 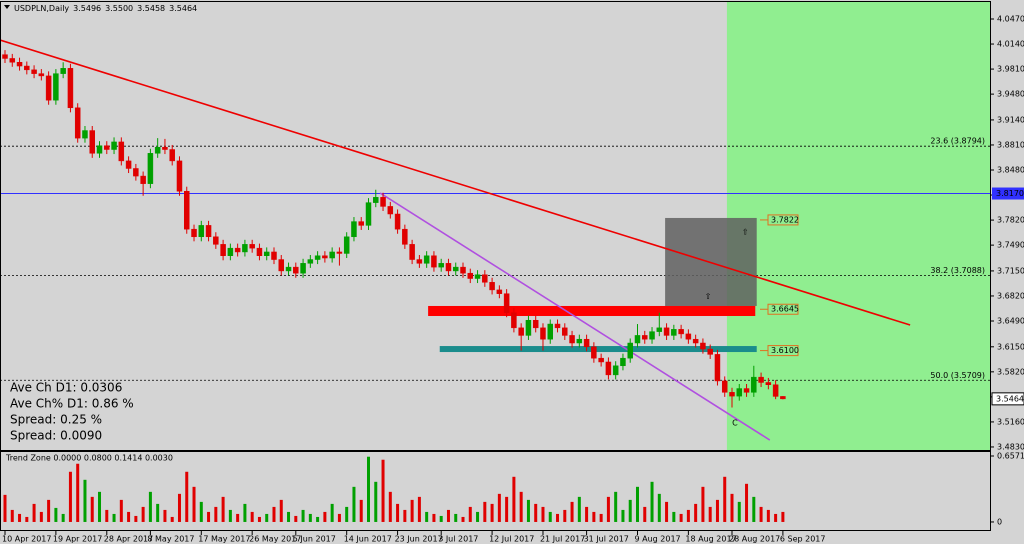 I want to click on x-tick-label: 19 Apr 2017, so click(x=77, y=539).